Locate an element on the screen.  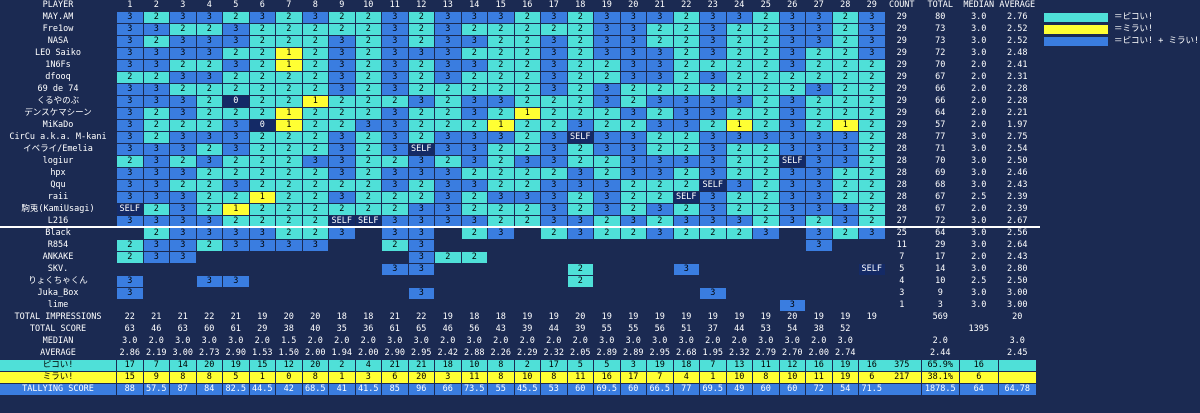
tally-cell: 8 is located at coordinates (766, 377).